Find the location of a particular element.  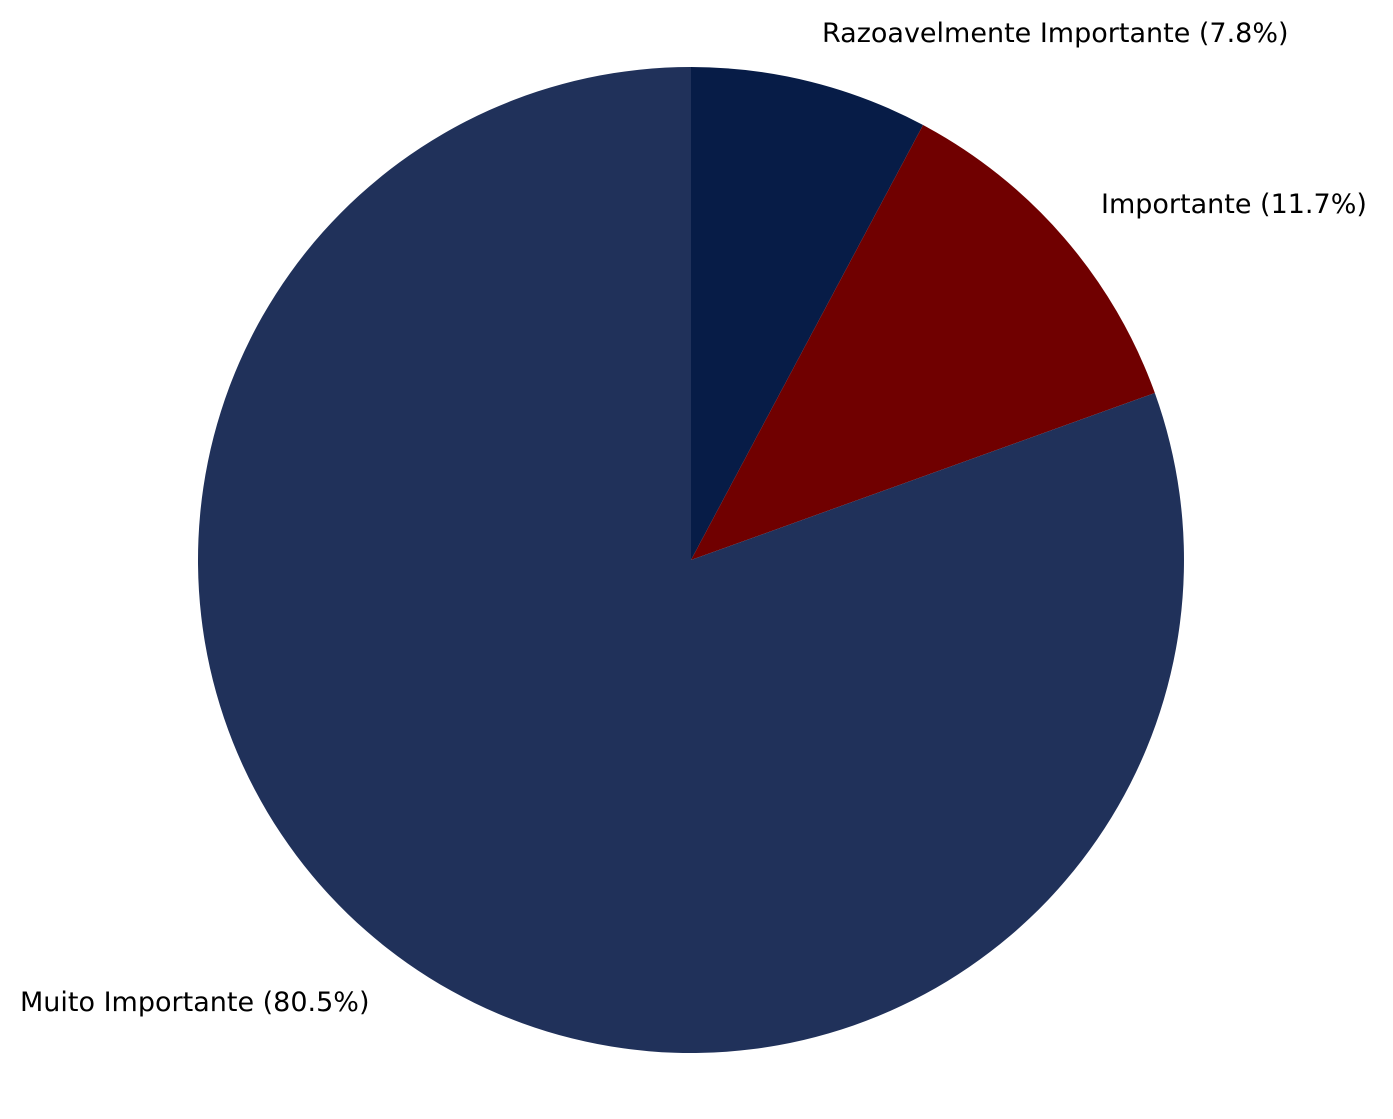

pie-slice-importante is located at coordinates (923, 342).